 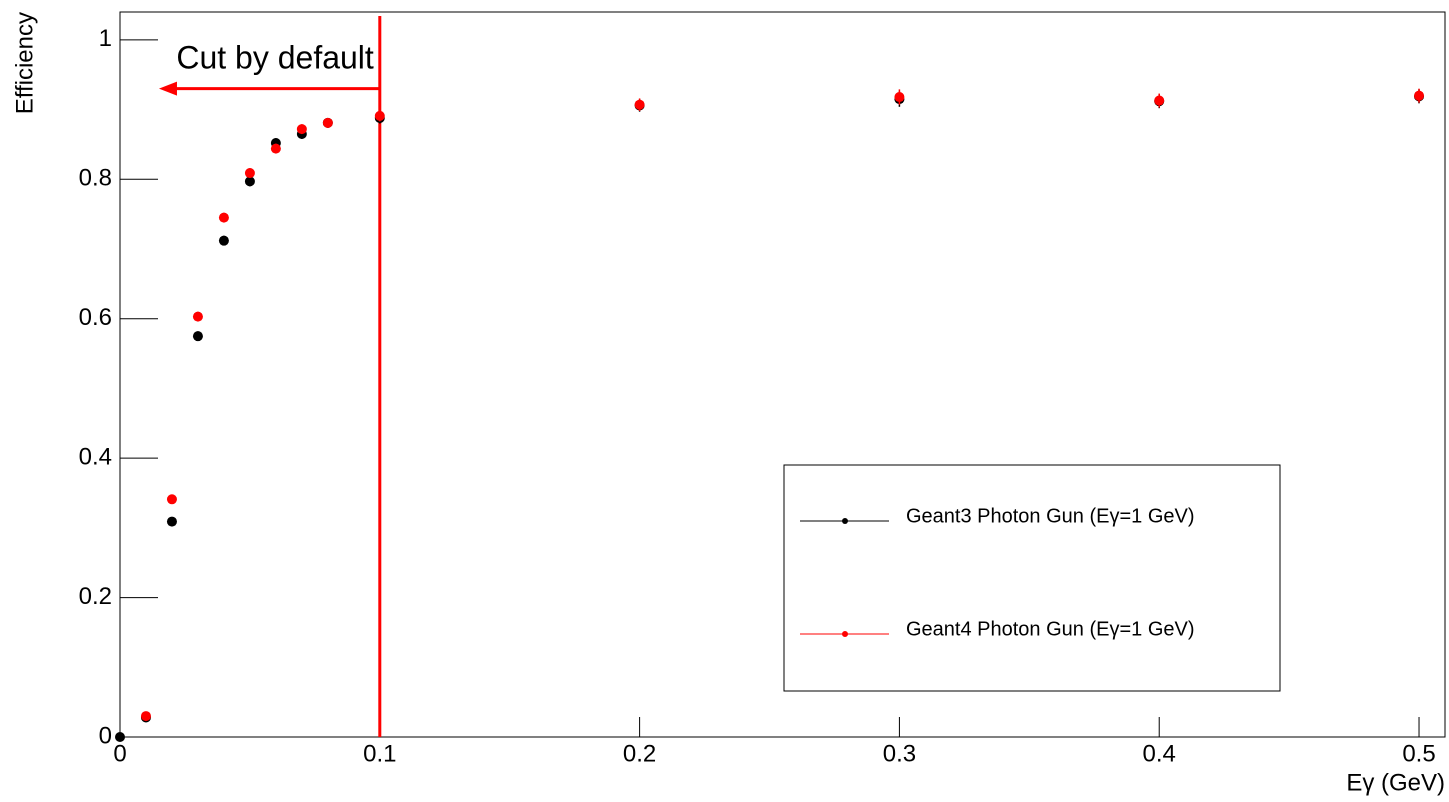 I want to click on legend-label: Geant4 Photon Gun (Eγ=1 GeV), so click(x=1050, y=629).